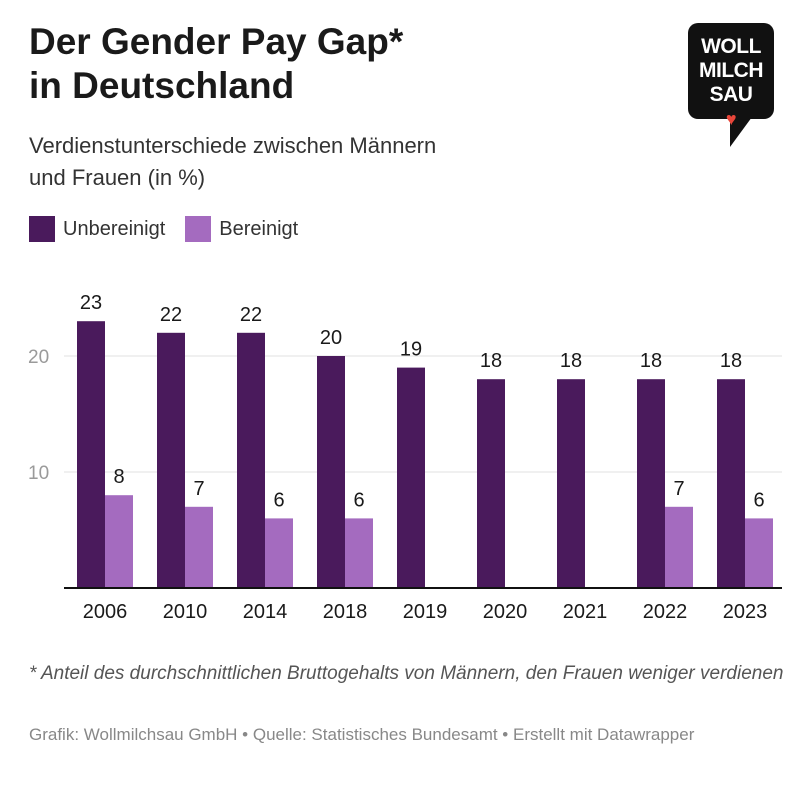 The image size is (810, 810). I want to click on wollmilchsau-logo: WOLL MILCH SAU ♥, so click(731, 85).